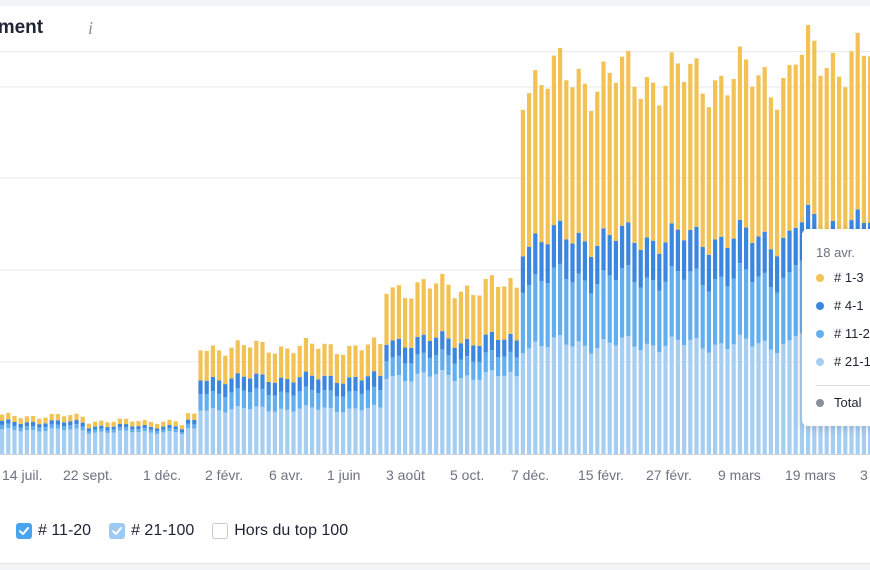  Describe the element at coordinates (838, 402) in the screenshot. I see `tooltip-row-total: Total` at that location.